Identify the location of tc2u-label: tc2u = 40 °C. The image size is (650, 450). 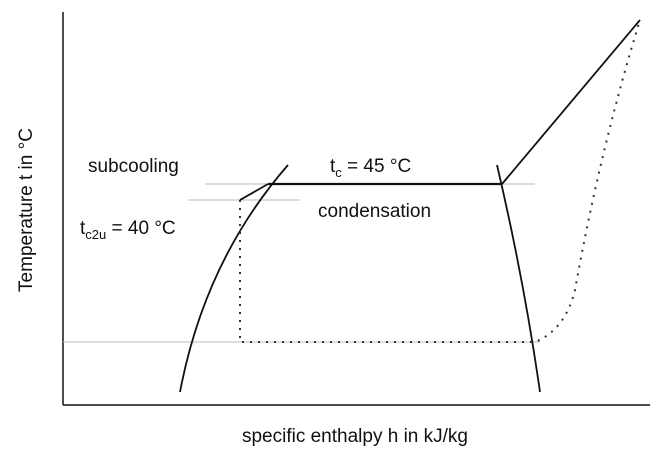
(128, 230).